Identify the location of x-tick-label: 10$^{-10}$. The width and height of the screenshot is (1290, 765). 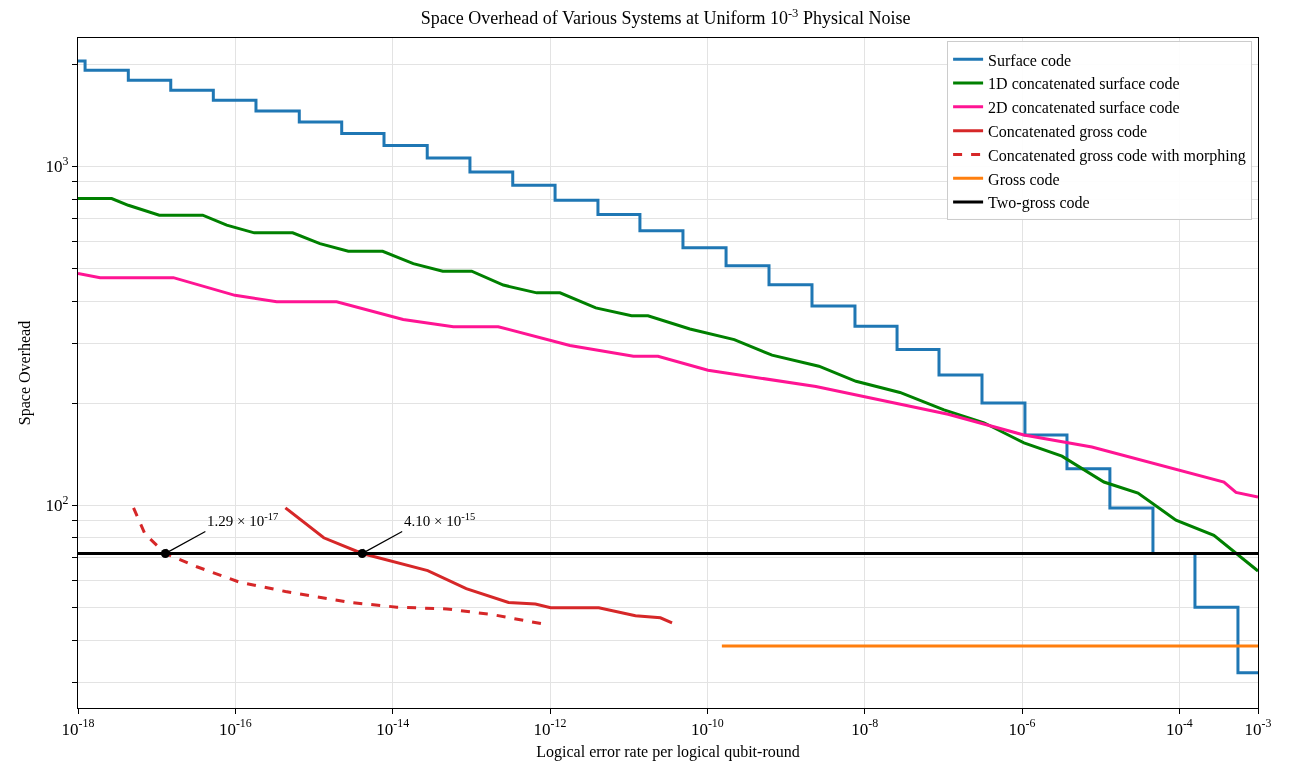
(707, 727).